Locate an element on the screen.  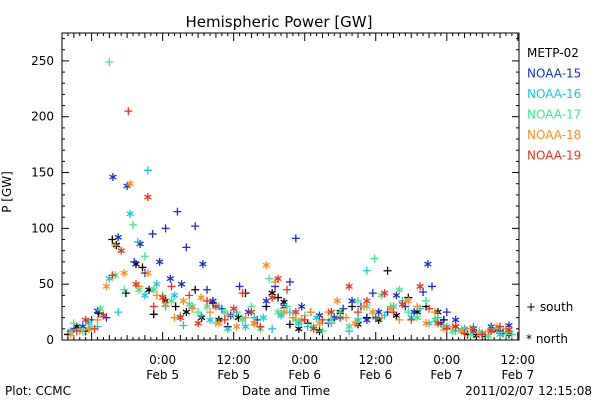
plot-credit: Plot: CCMC is located at coordinates (38, 391).